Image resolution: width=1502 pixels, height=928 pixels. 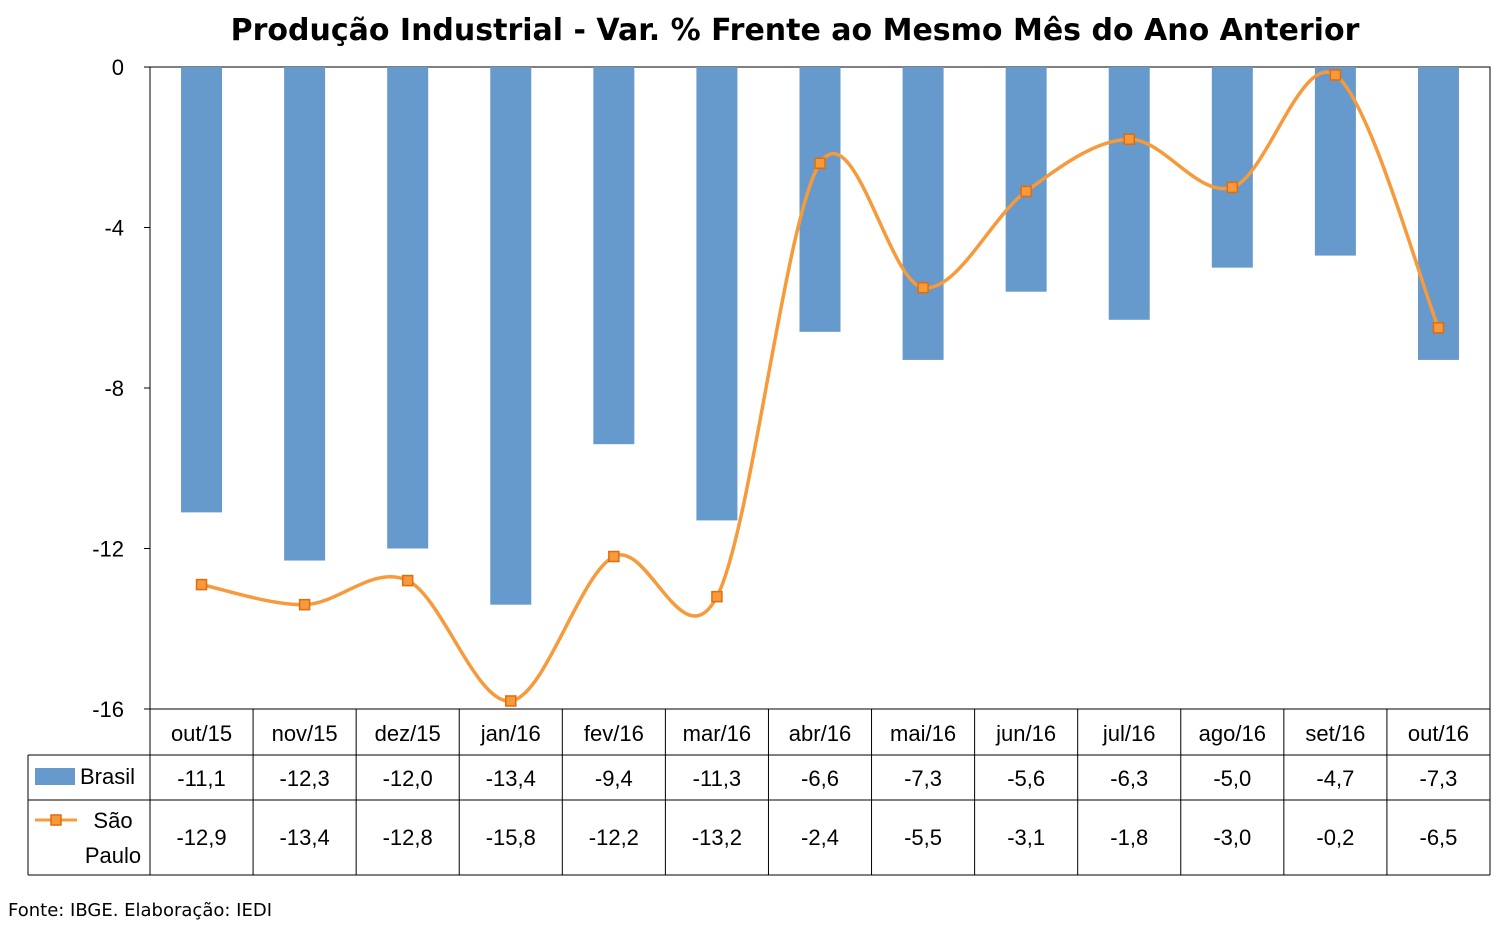 I want to click on data-label-sao-paulo: -1,8, so click(x=1129, y=837).